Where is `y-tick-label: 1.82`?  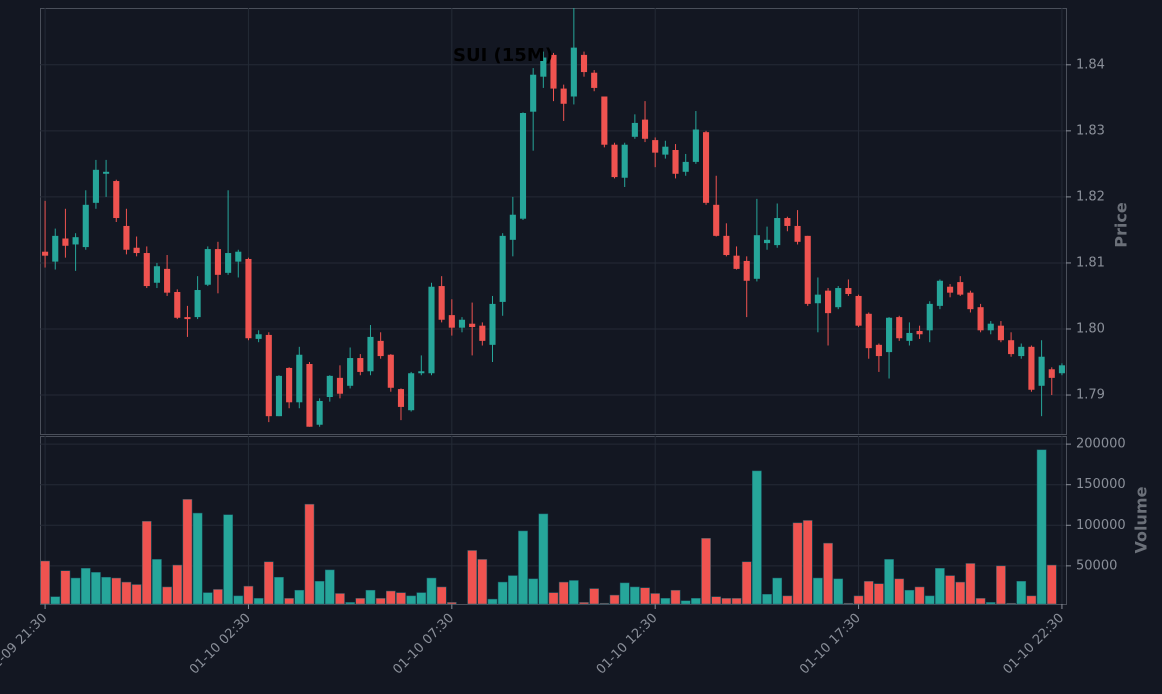
y-tick-label: 1.82 is located at coordinates (1090, 196).